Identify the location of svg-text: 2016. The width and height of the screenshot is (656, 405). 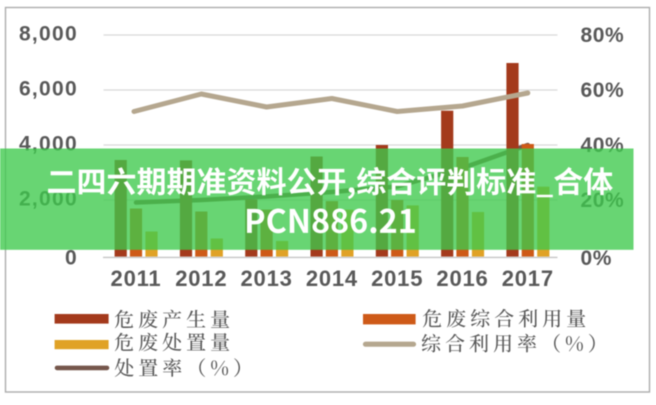
(462, 278).